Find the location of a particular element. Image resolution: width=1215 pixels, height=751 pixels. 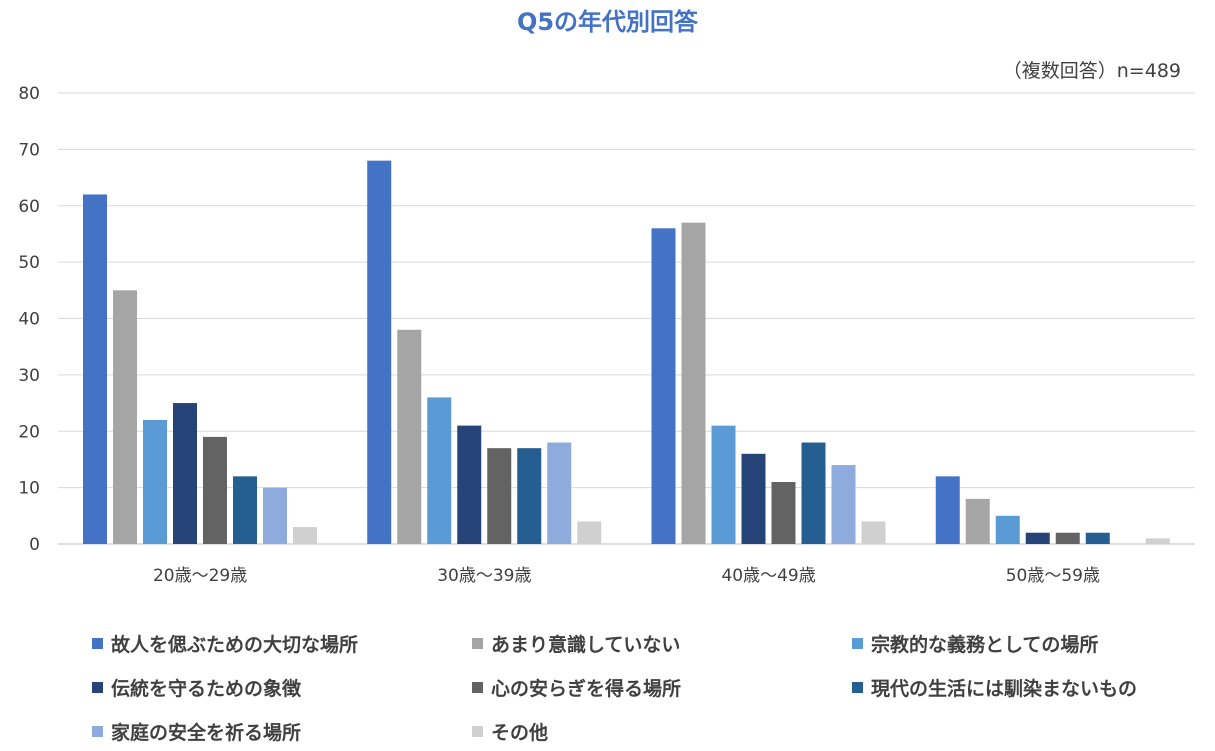

legend-label: 伝統を守るための象徴 is located at coordinates (206, 688).